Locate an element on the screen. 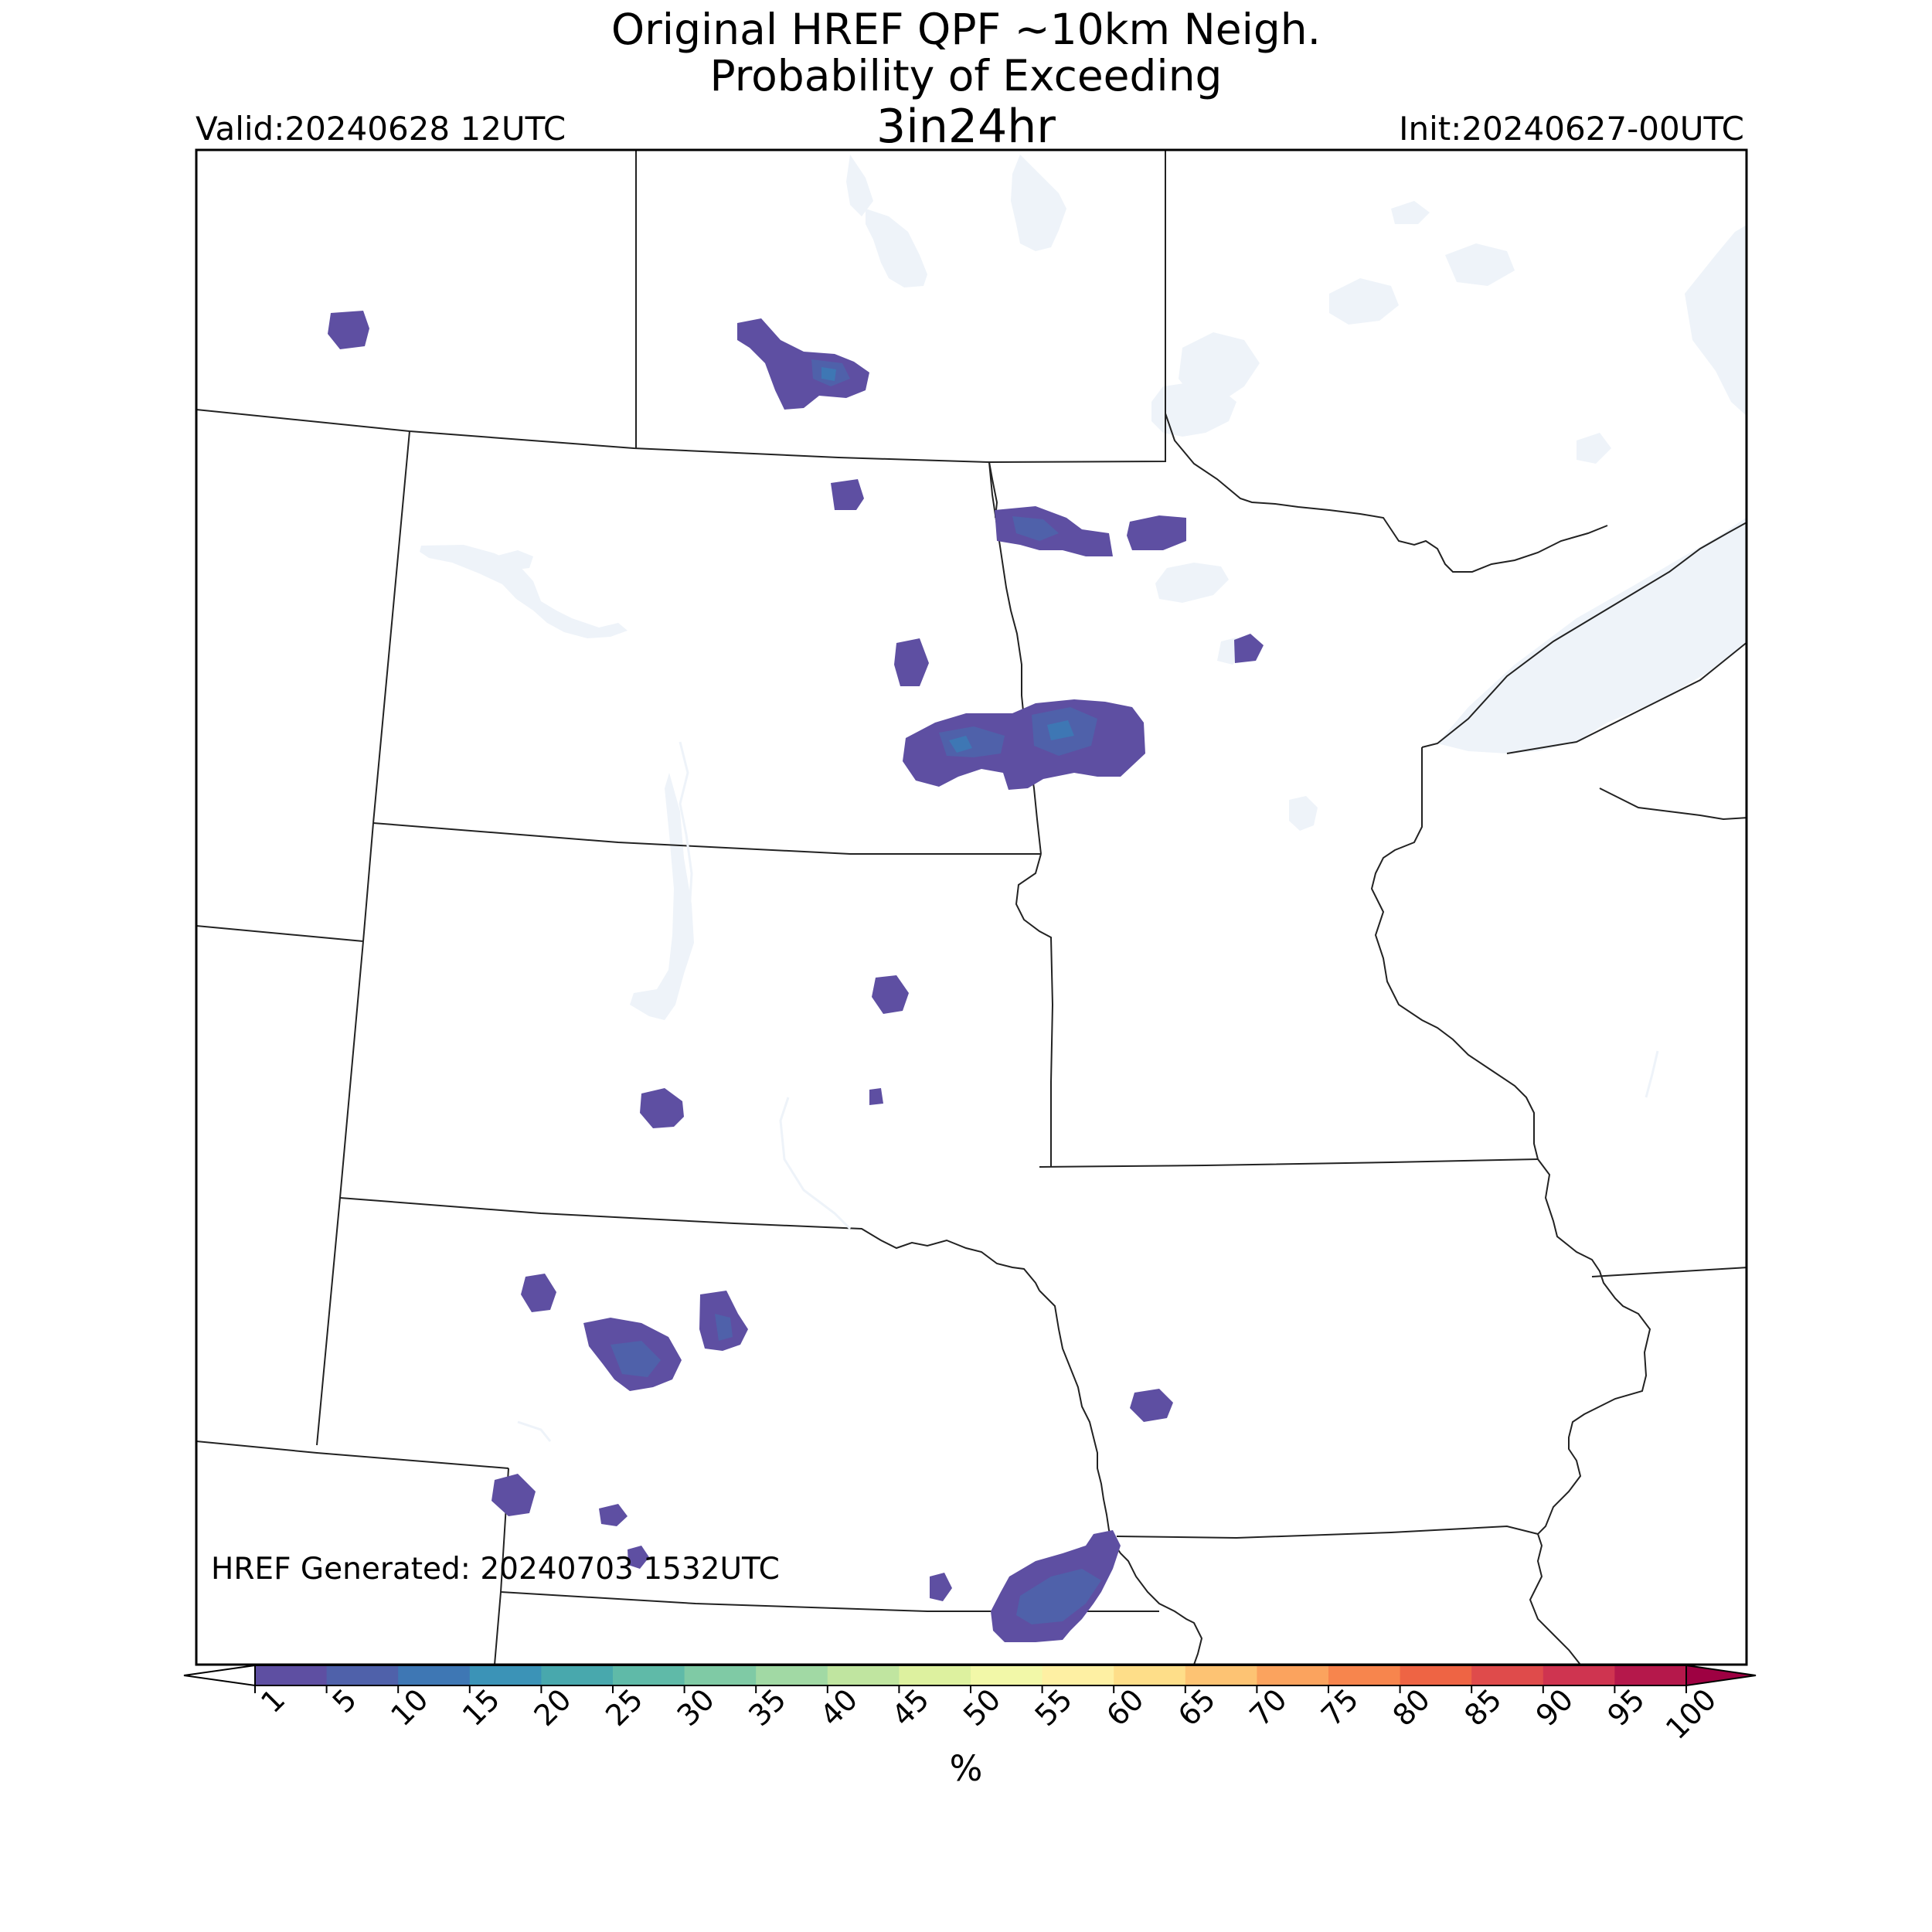  ne-ia-missouri is located at coordinates (1121, 1477).